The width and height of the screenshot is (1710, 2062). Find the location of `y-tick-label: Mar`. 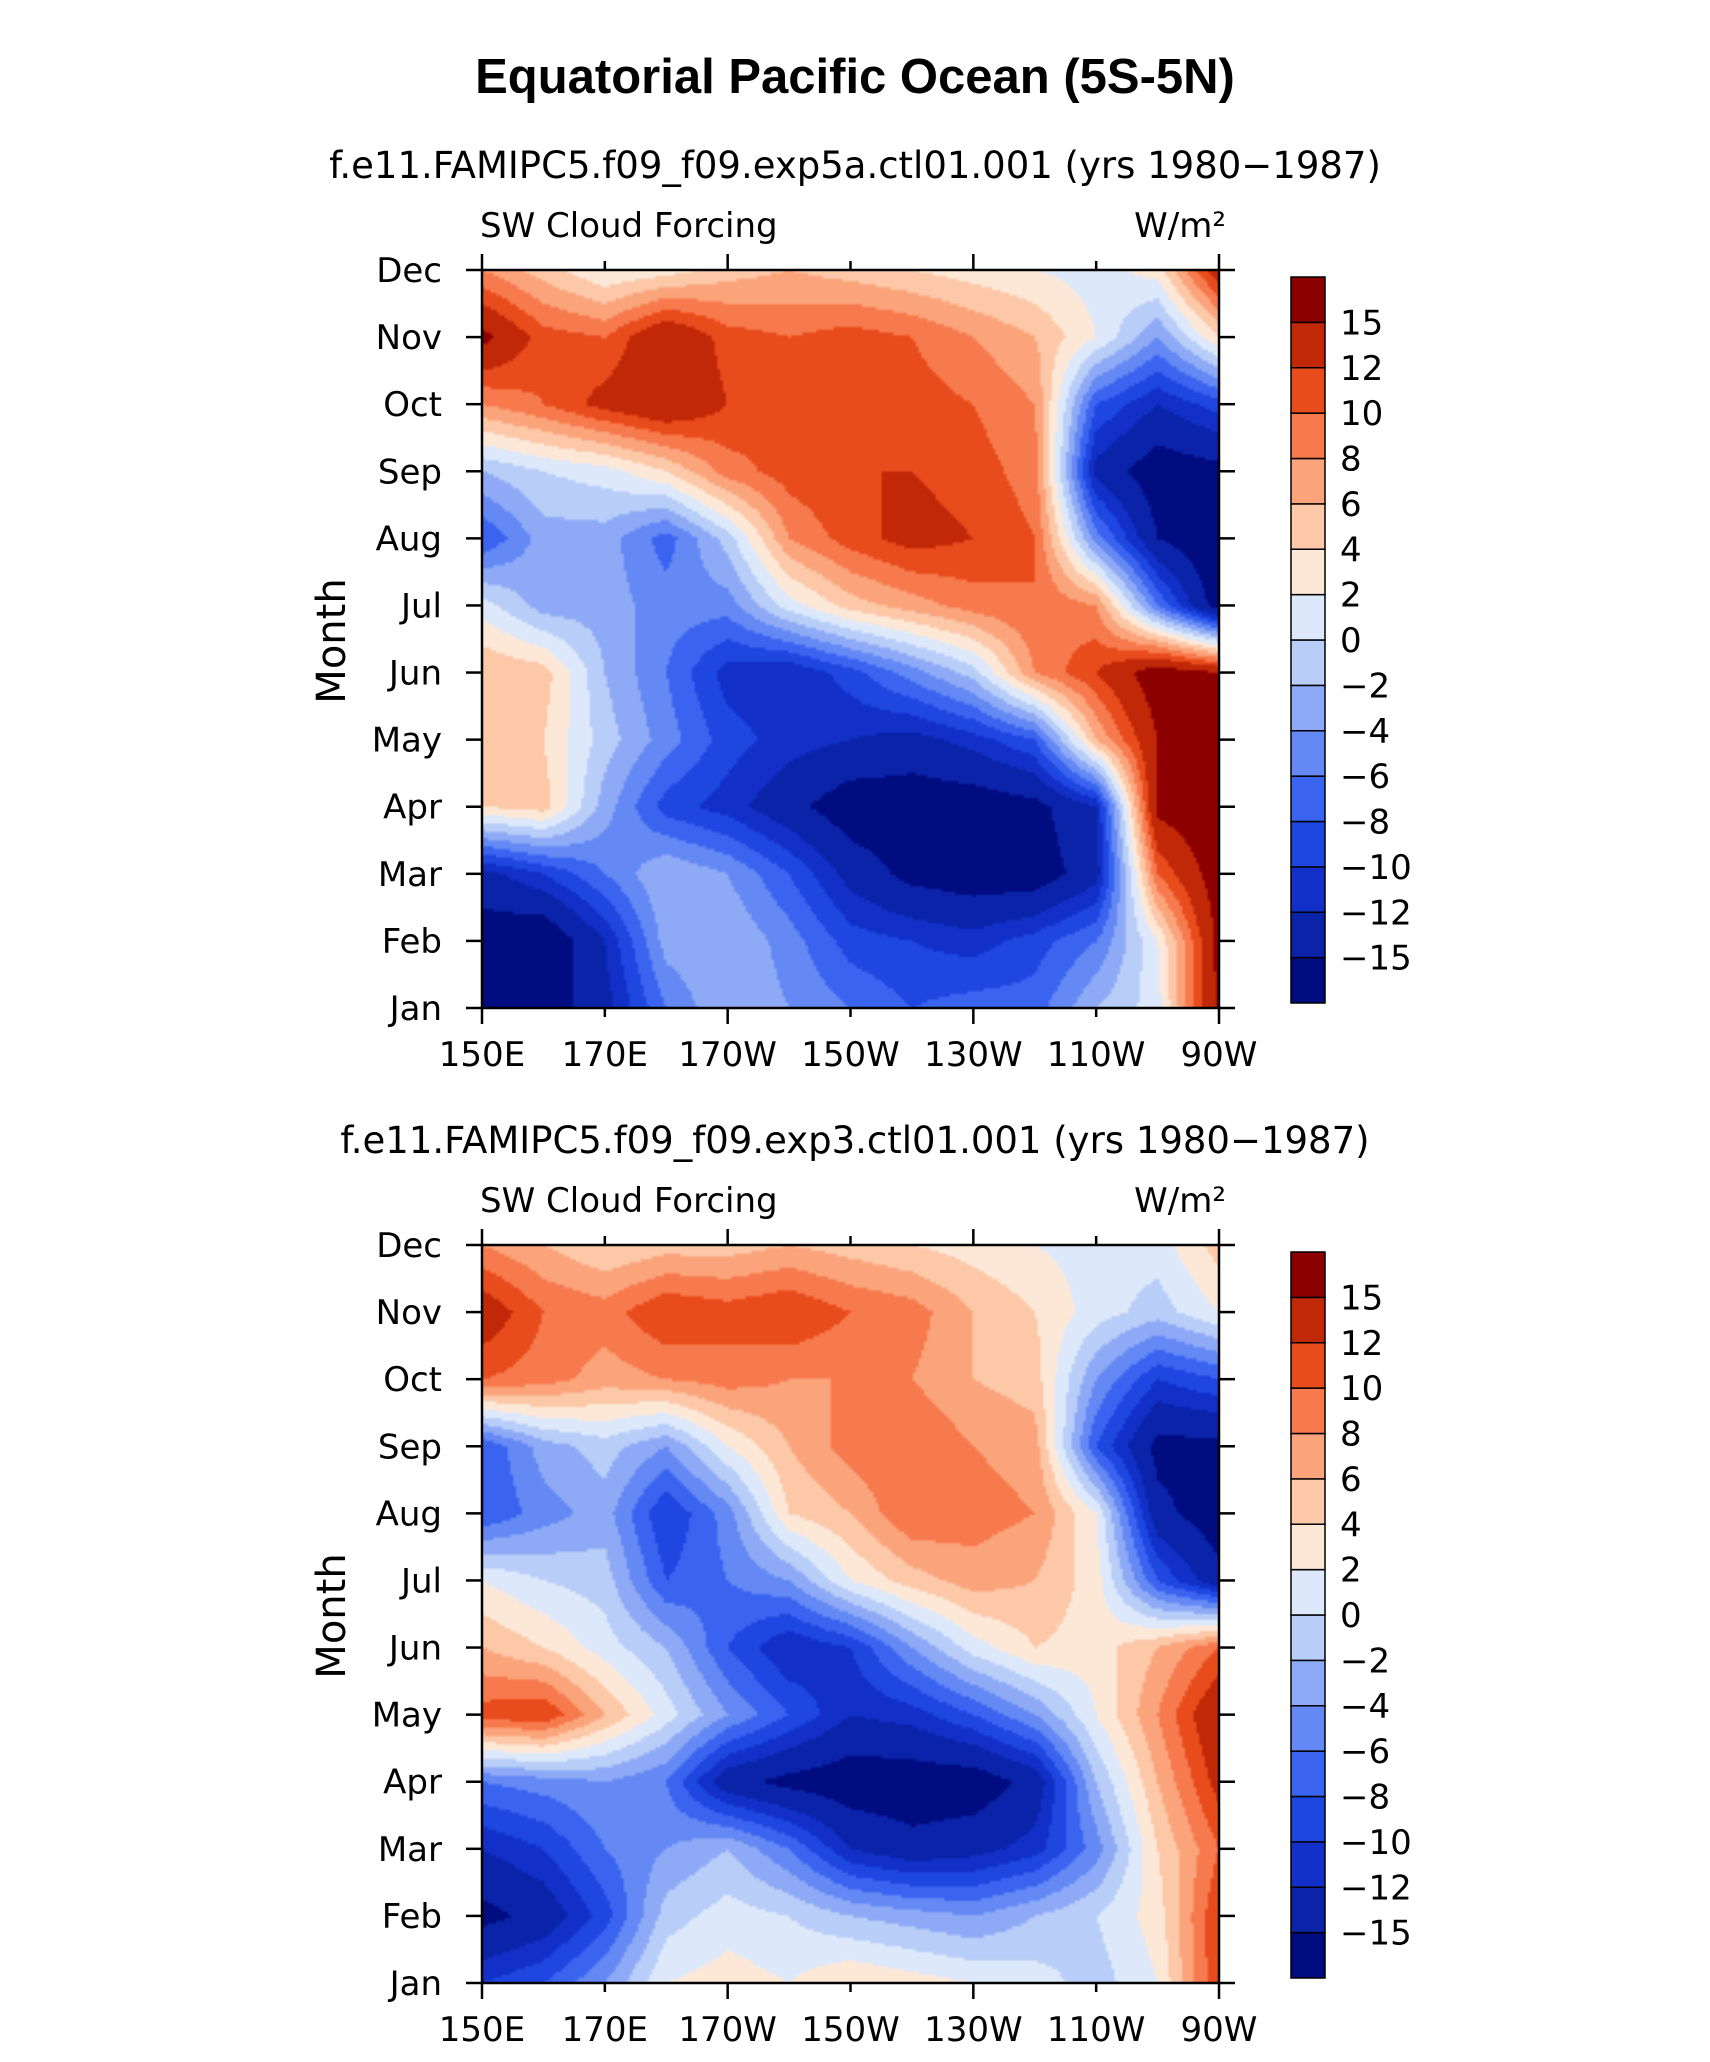

y-tick-label: Mar is located at coordinates (410, 1850).